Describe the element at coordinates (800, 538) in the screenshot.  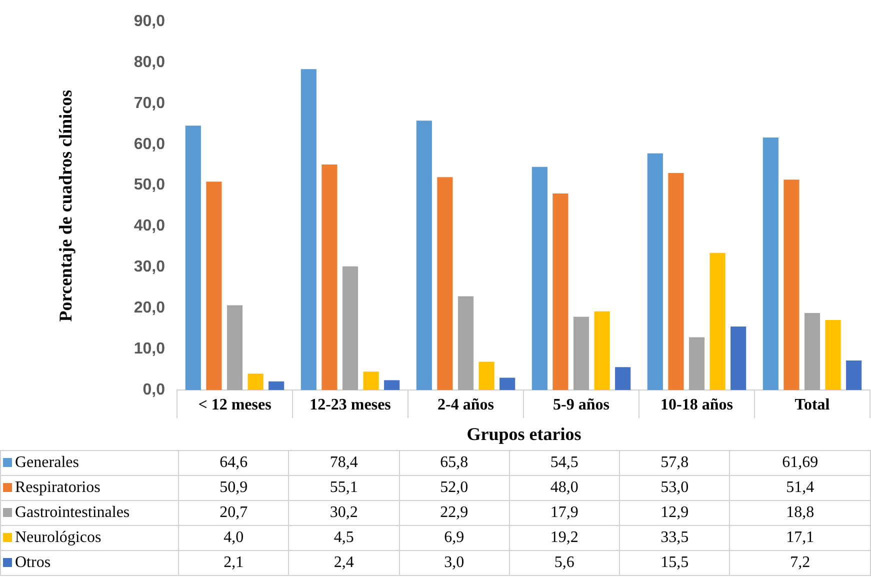
I see `data-label: 17,1` at that location.